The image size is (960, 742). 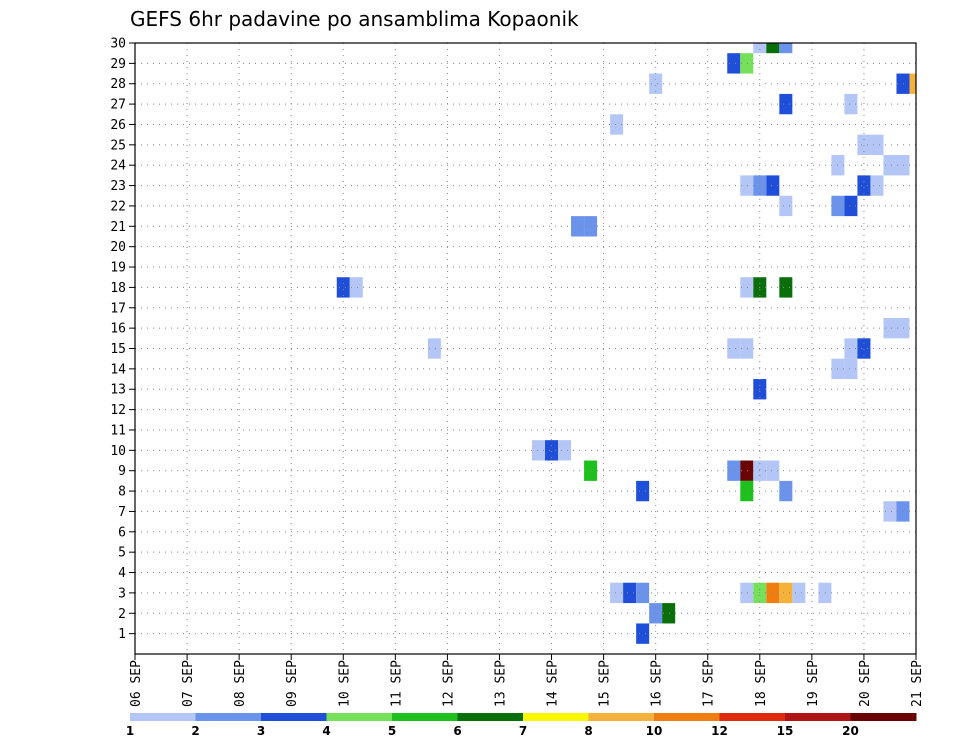 What do you see at coordinates (122, 532) in the screenshot?
I see `y-tick-label: 6` at bounding box center [122, 532].